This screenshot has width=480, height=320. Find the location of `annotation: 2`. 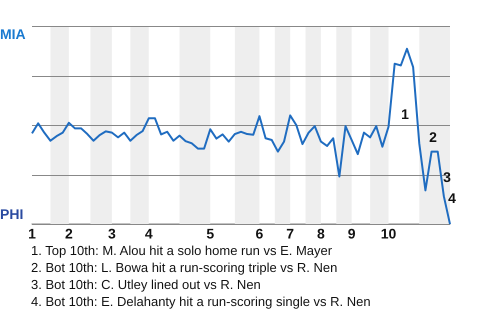

annotation: 2 is located at coordinates (433, 136).